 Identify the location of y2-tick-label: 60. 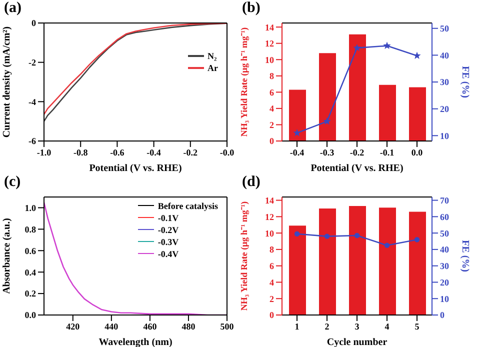
(445, 216).